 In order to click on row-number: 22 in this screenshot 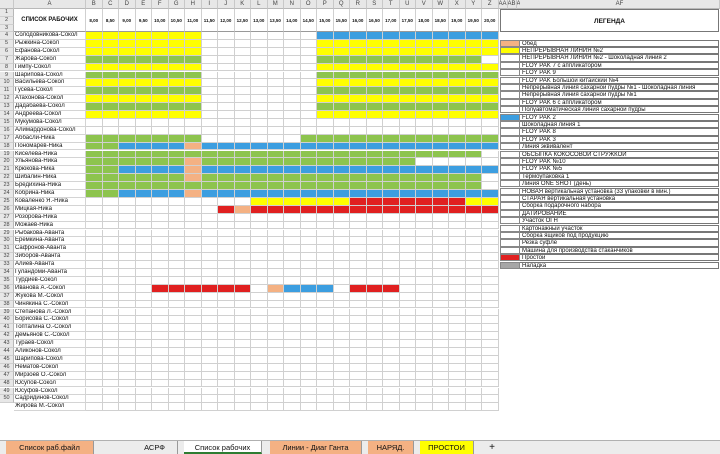, I will do `click(7, 178)`.